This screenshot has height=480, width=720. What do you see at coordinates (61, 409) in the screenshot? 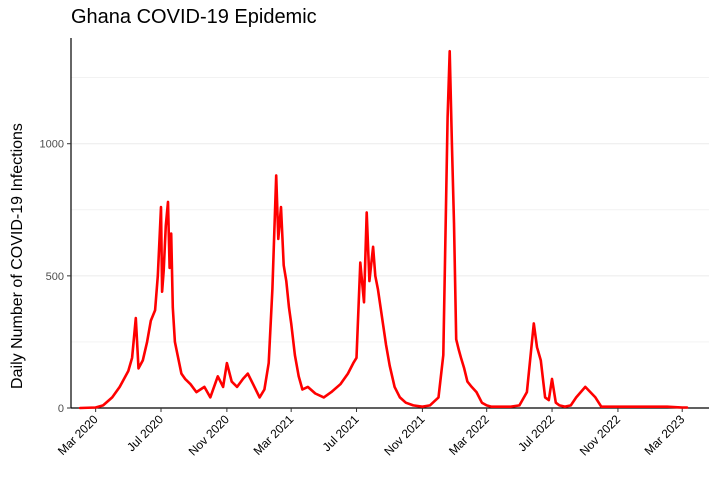
I see `y-tick-label: 0` at bounding box center [61, 409].